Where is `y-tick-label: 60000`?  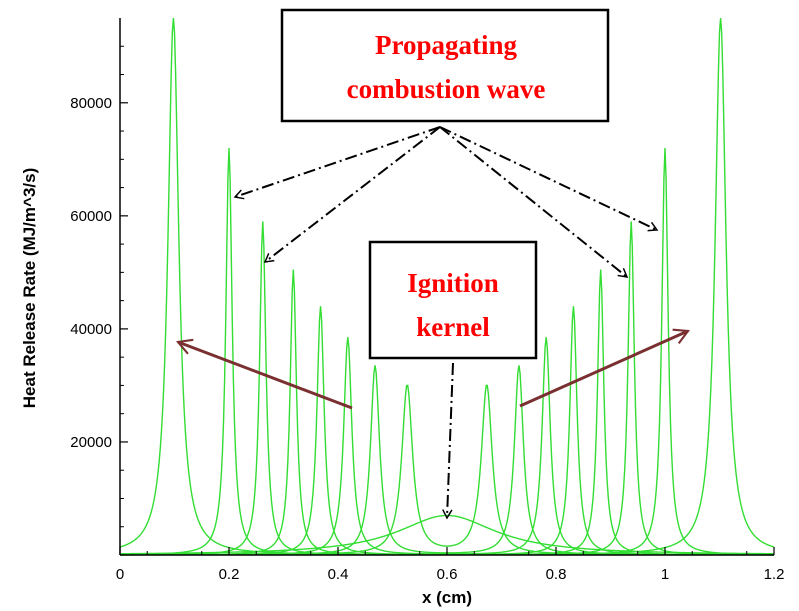
y-tick-label: 60000 is located at coordinates (91, 216).